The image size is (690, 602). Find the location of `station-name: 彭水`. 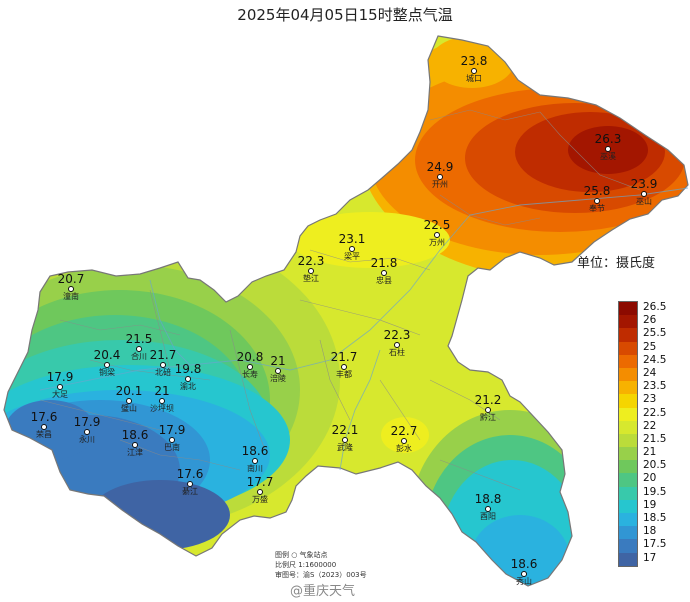

station-name: 彭水 is located at coordinates (404, 448).